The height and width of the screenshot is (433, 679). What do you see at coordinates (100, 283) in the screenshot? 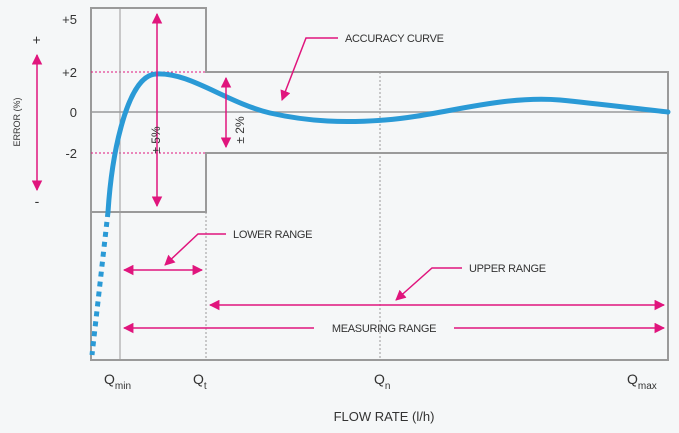
I see `accuracy-curve-extrapolated` at bounding box center [100, 283].